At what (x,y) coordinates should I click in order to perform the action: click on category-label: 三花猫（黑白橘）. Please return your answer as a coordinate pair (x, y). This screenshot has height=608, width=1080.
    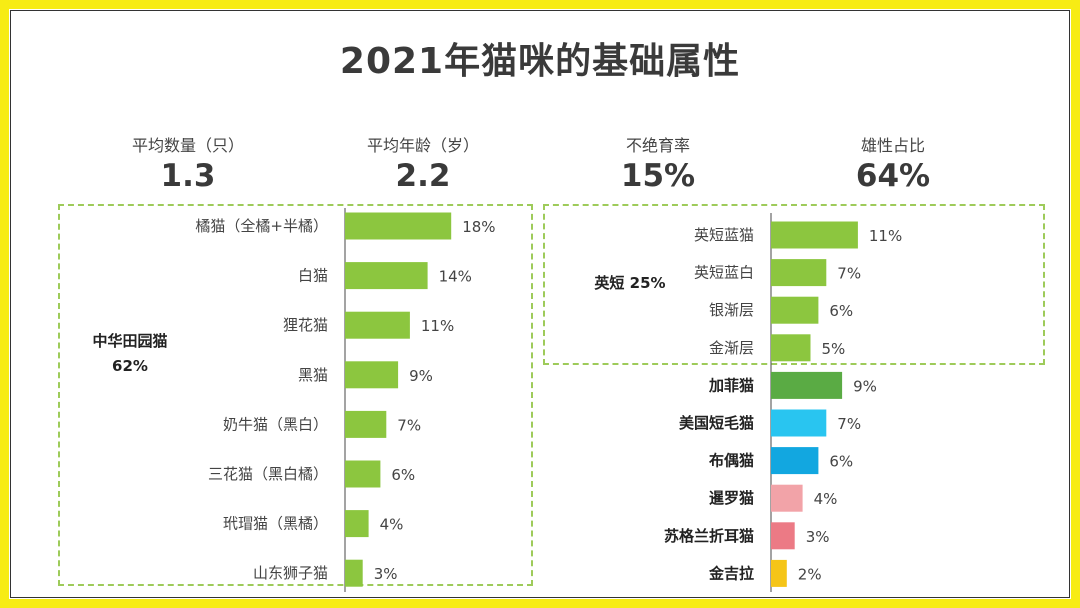
    Looking at the image, I should click on (268, 474).